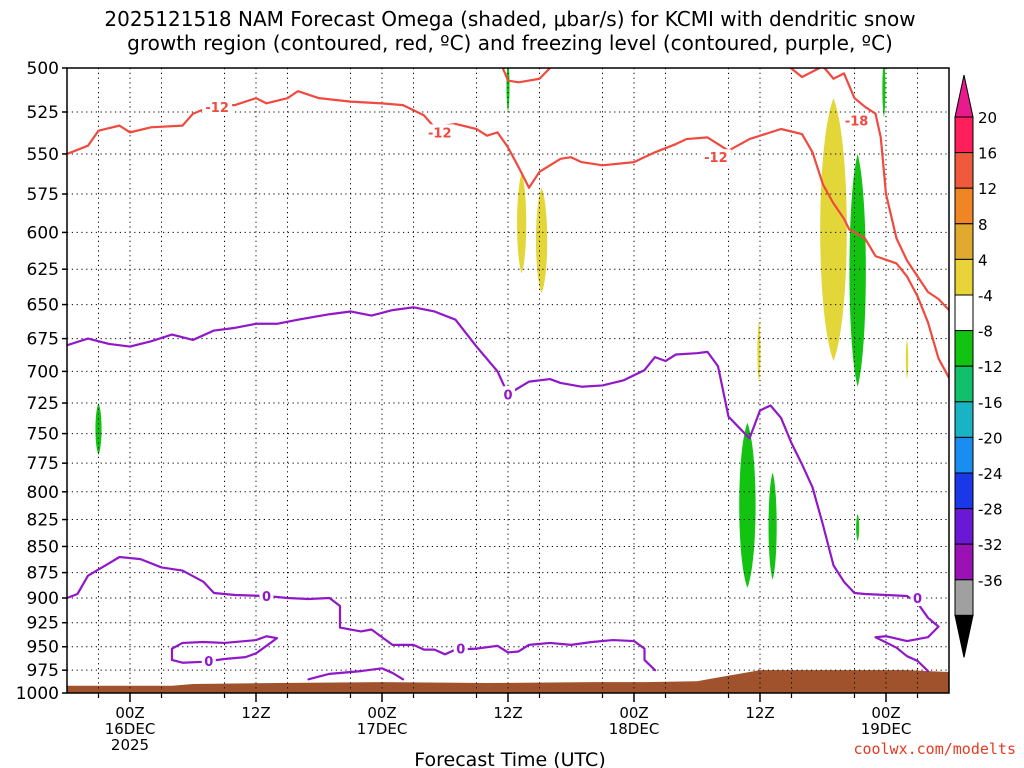 Image resolution: width=1024 pixels, height=768 pixels. I want to click on terrain-fill, so click(513, 681).